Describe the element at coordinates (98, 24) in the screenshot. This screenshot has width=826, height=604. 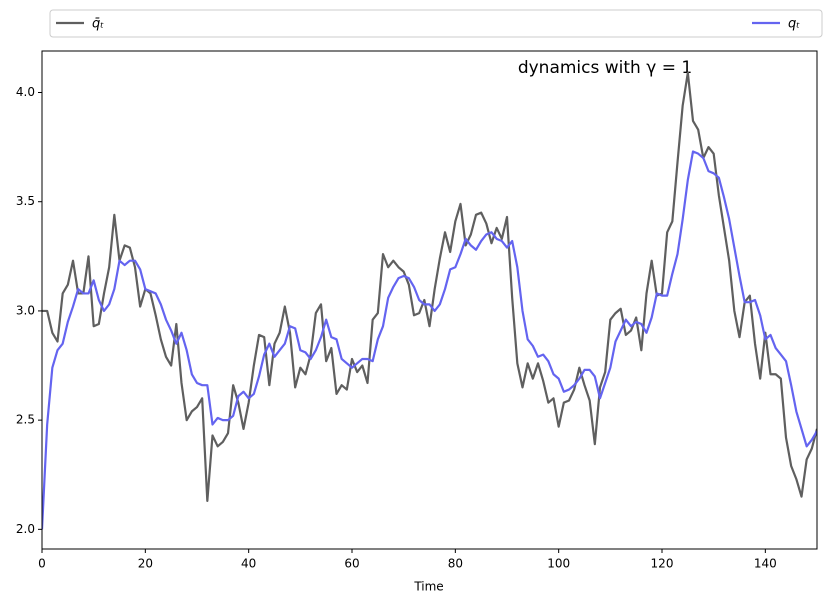
I see `legend-label: q̄ₜ` at that location.